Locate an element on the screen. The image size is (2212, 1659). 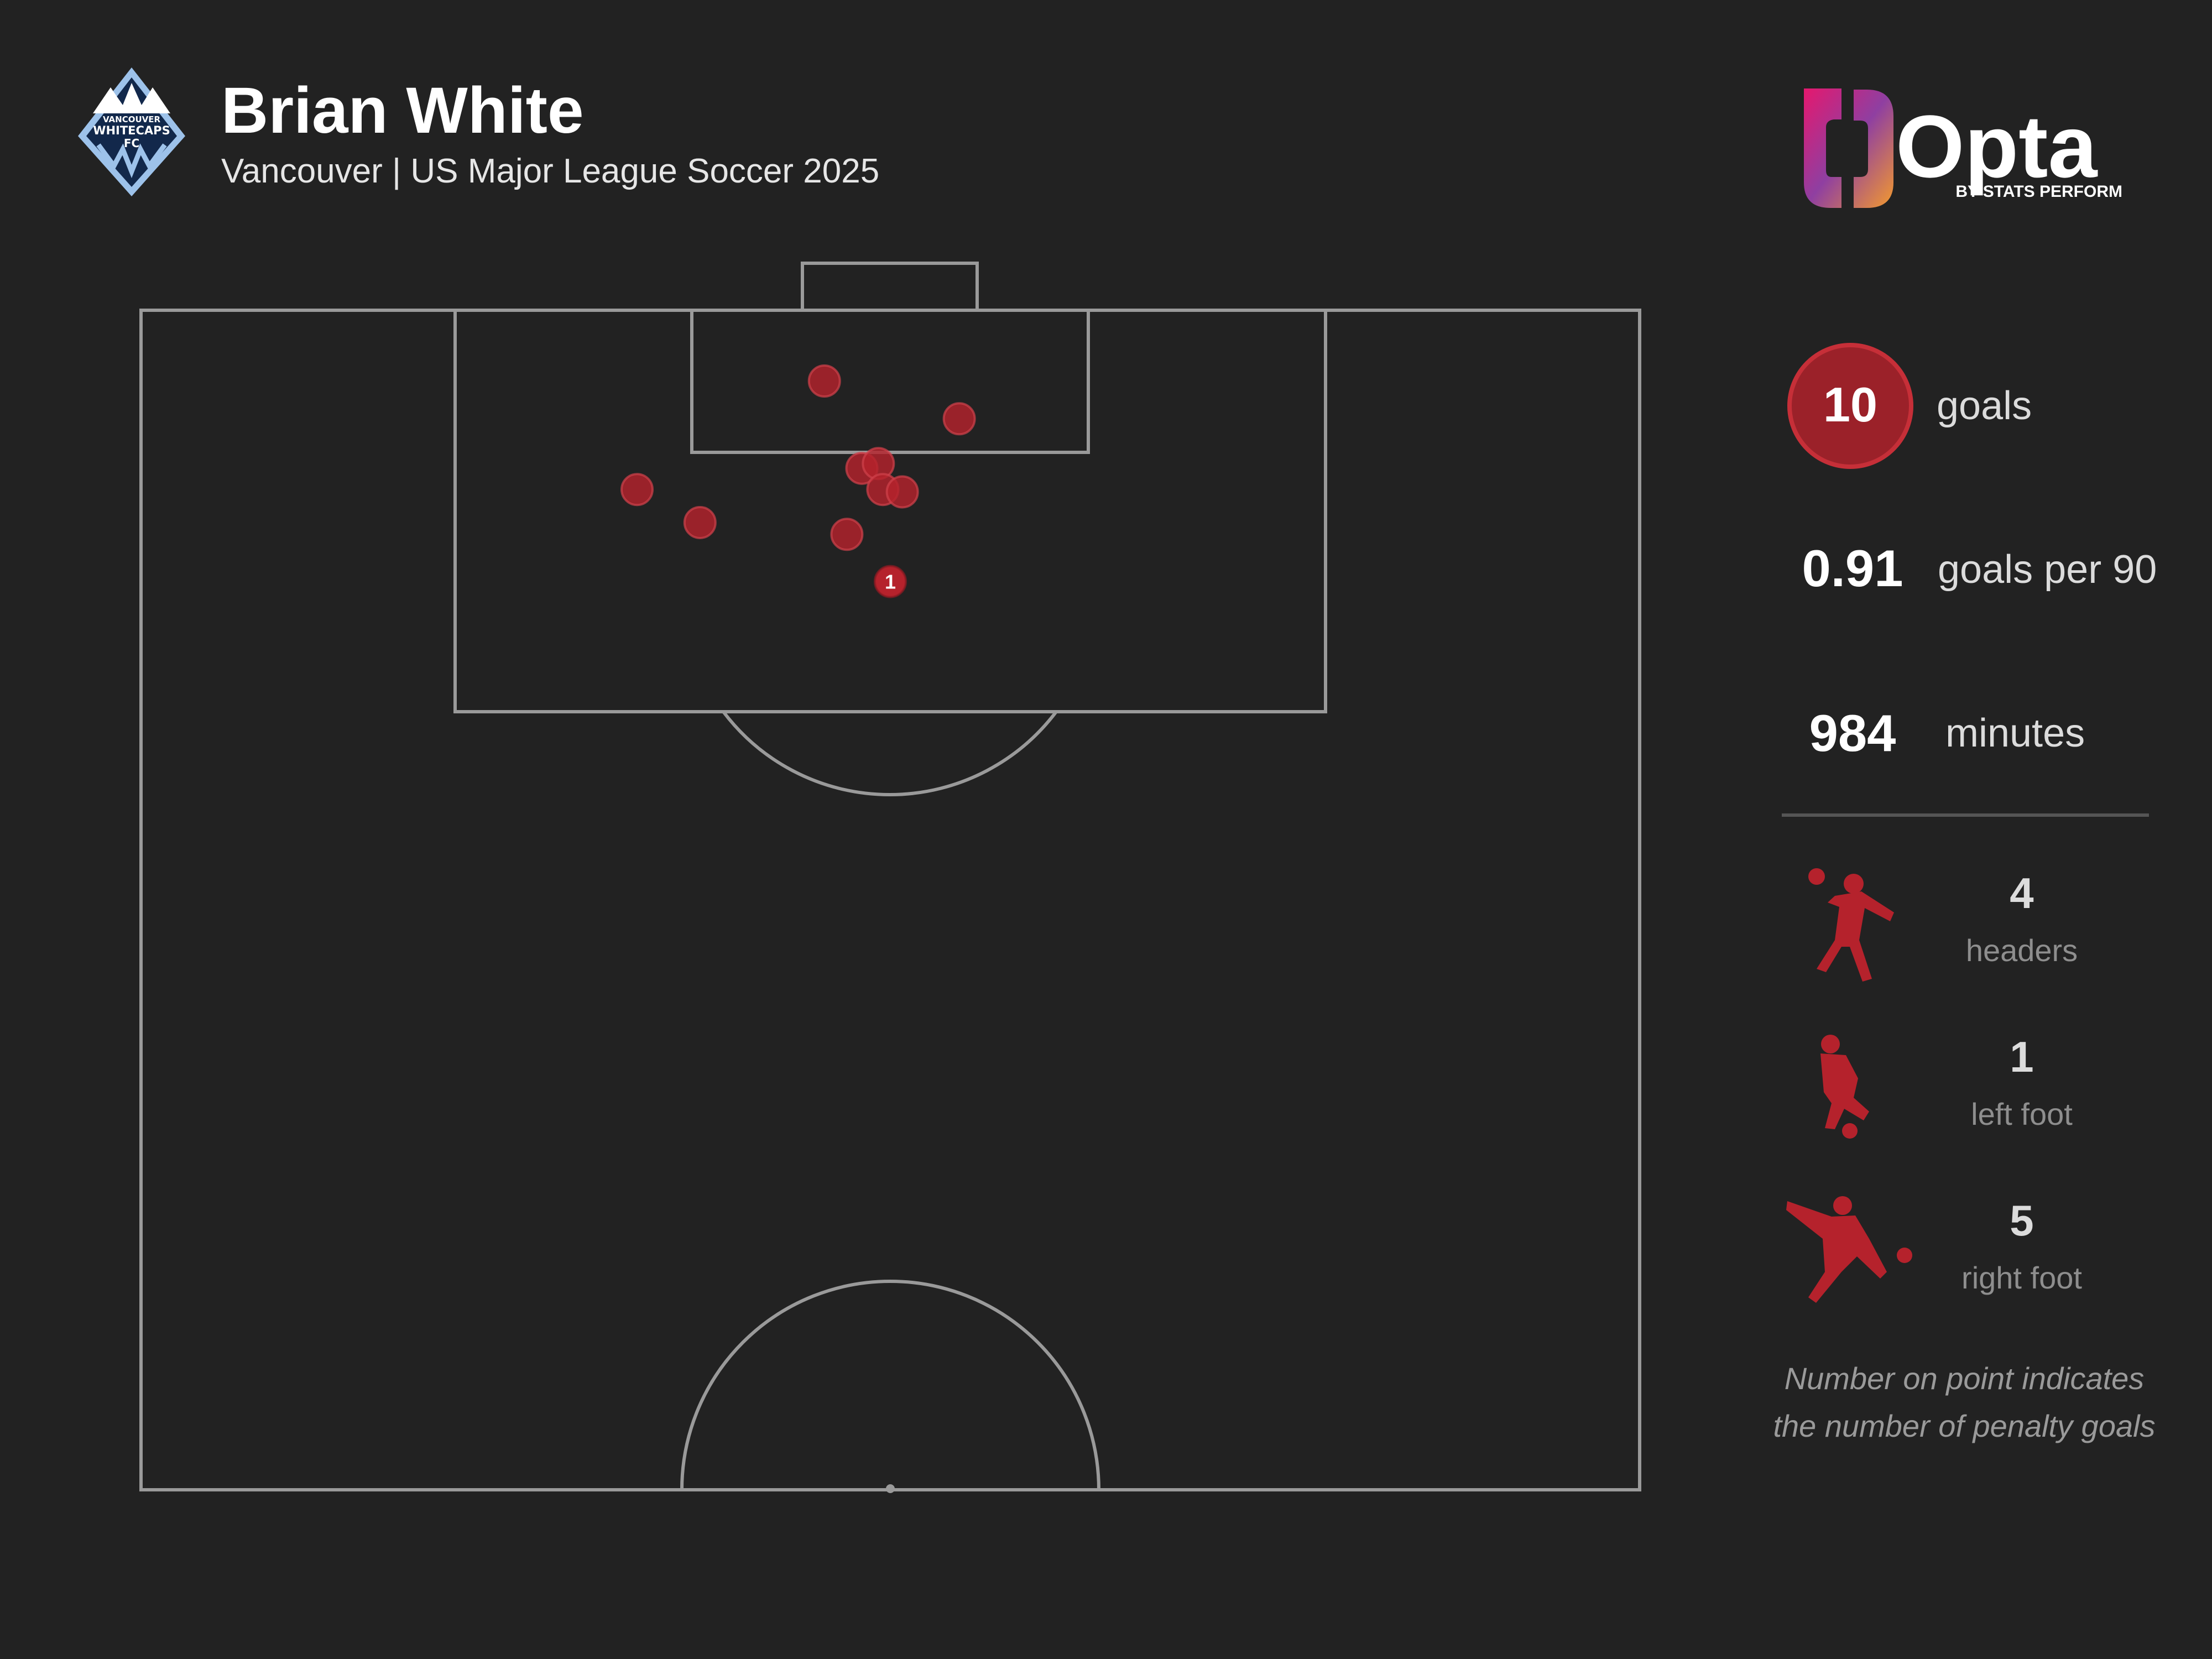
footnote-line-2: the number of penalty goals is located at coordinates (1964, 1425).